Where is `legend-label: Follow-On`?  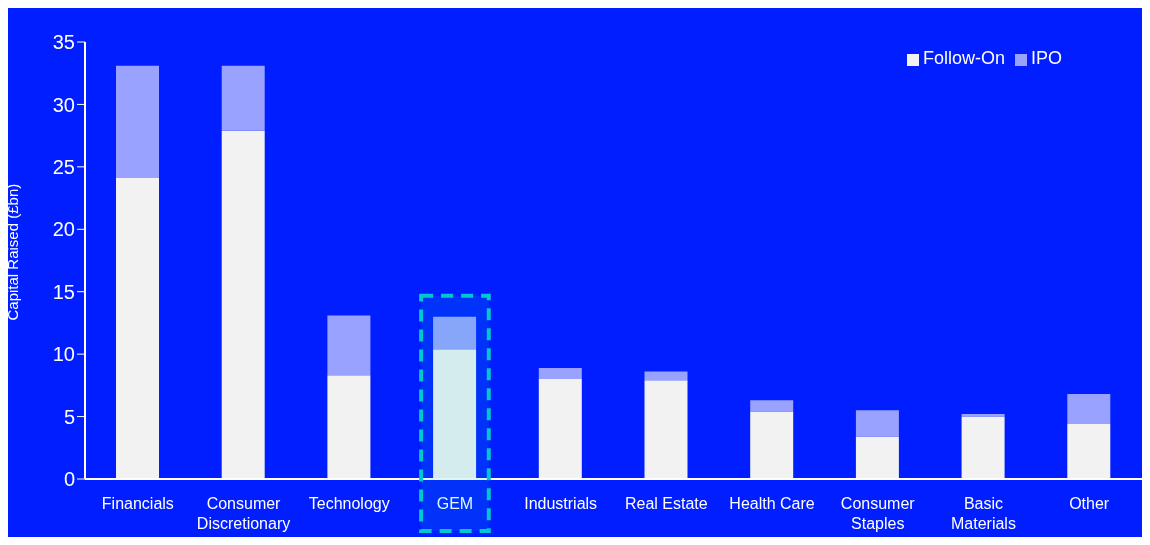 legend-label: Follow-On is located at coordinates (963, 58).